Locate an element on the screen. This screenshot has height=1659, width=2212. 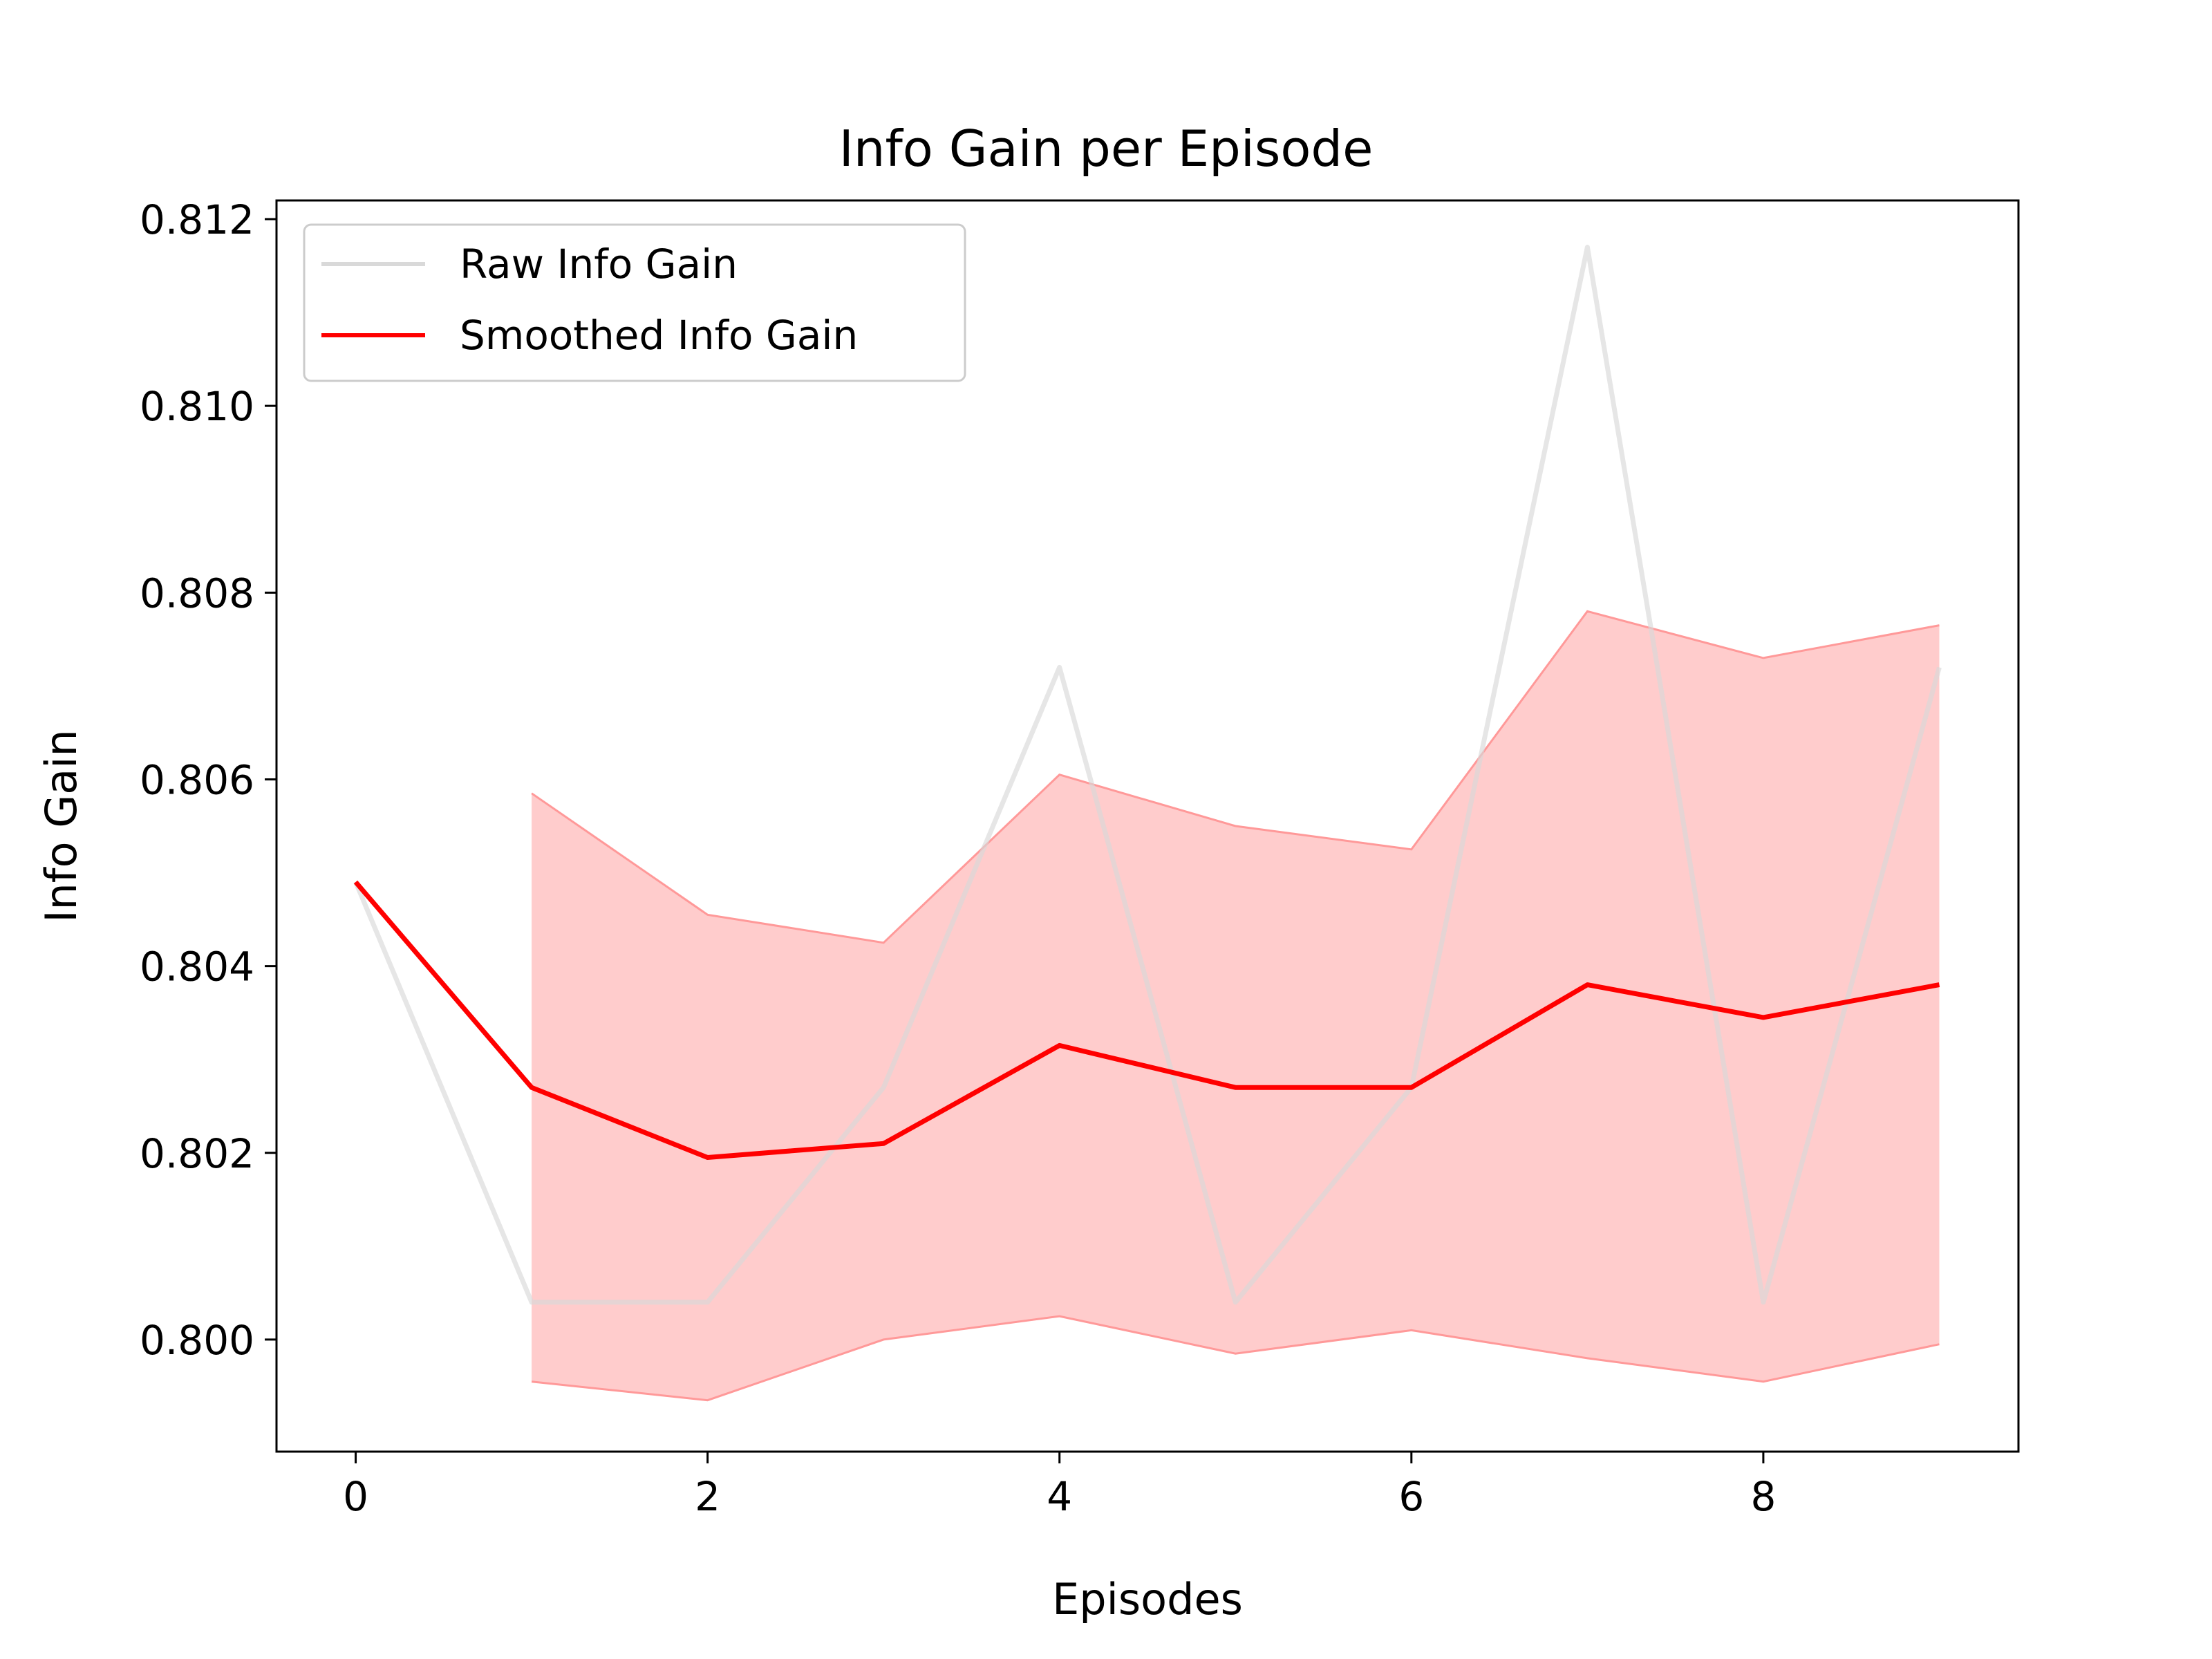
y-tick-label: 0.802 is located at coordinates (197, 1153).